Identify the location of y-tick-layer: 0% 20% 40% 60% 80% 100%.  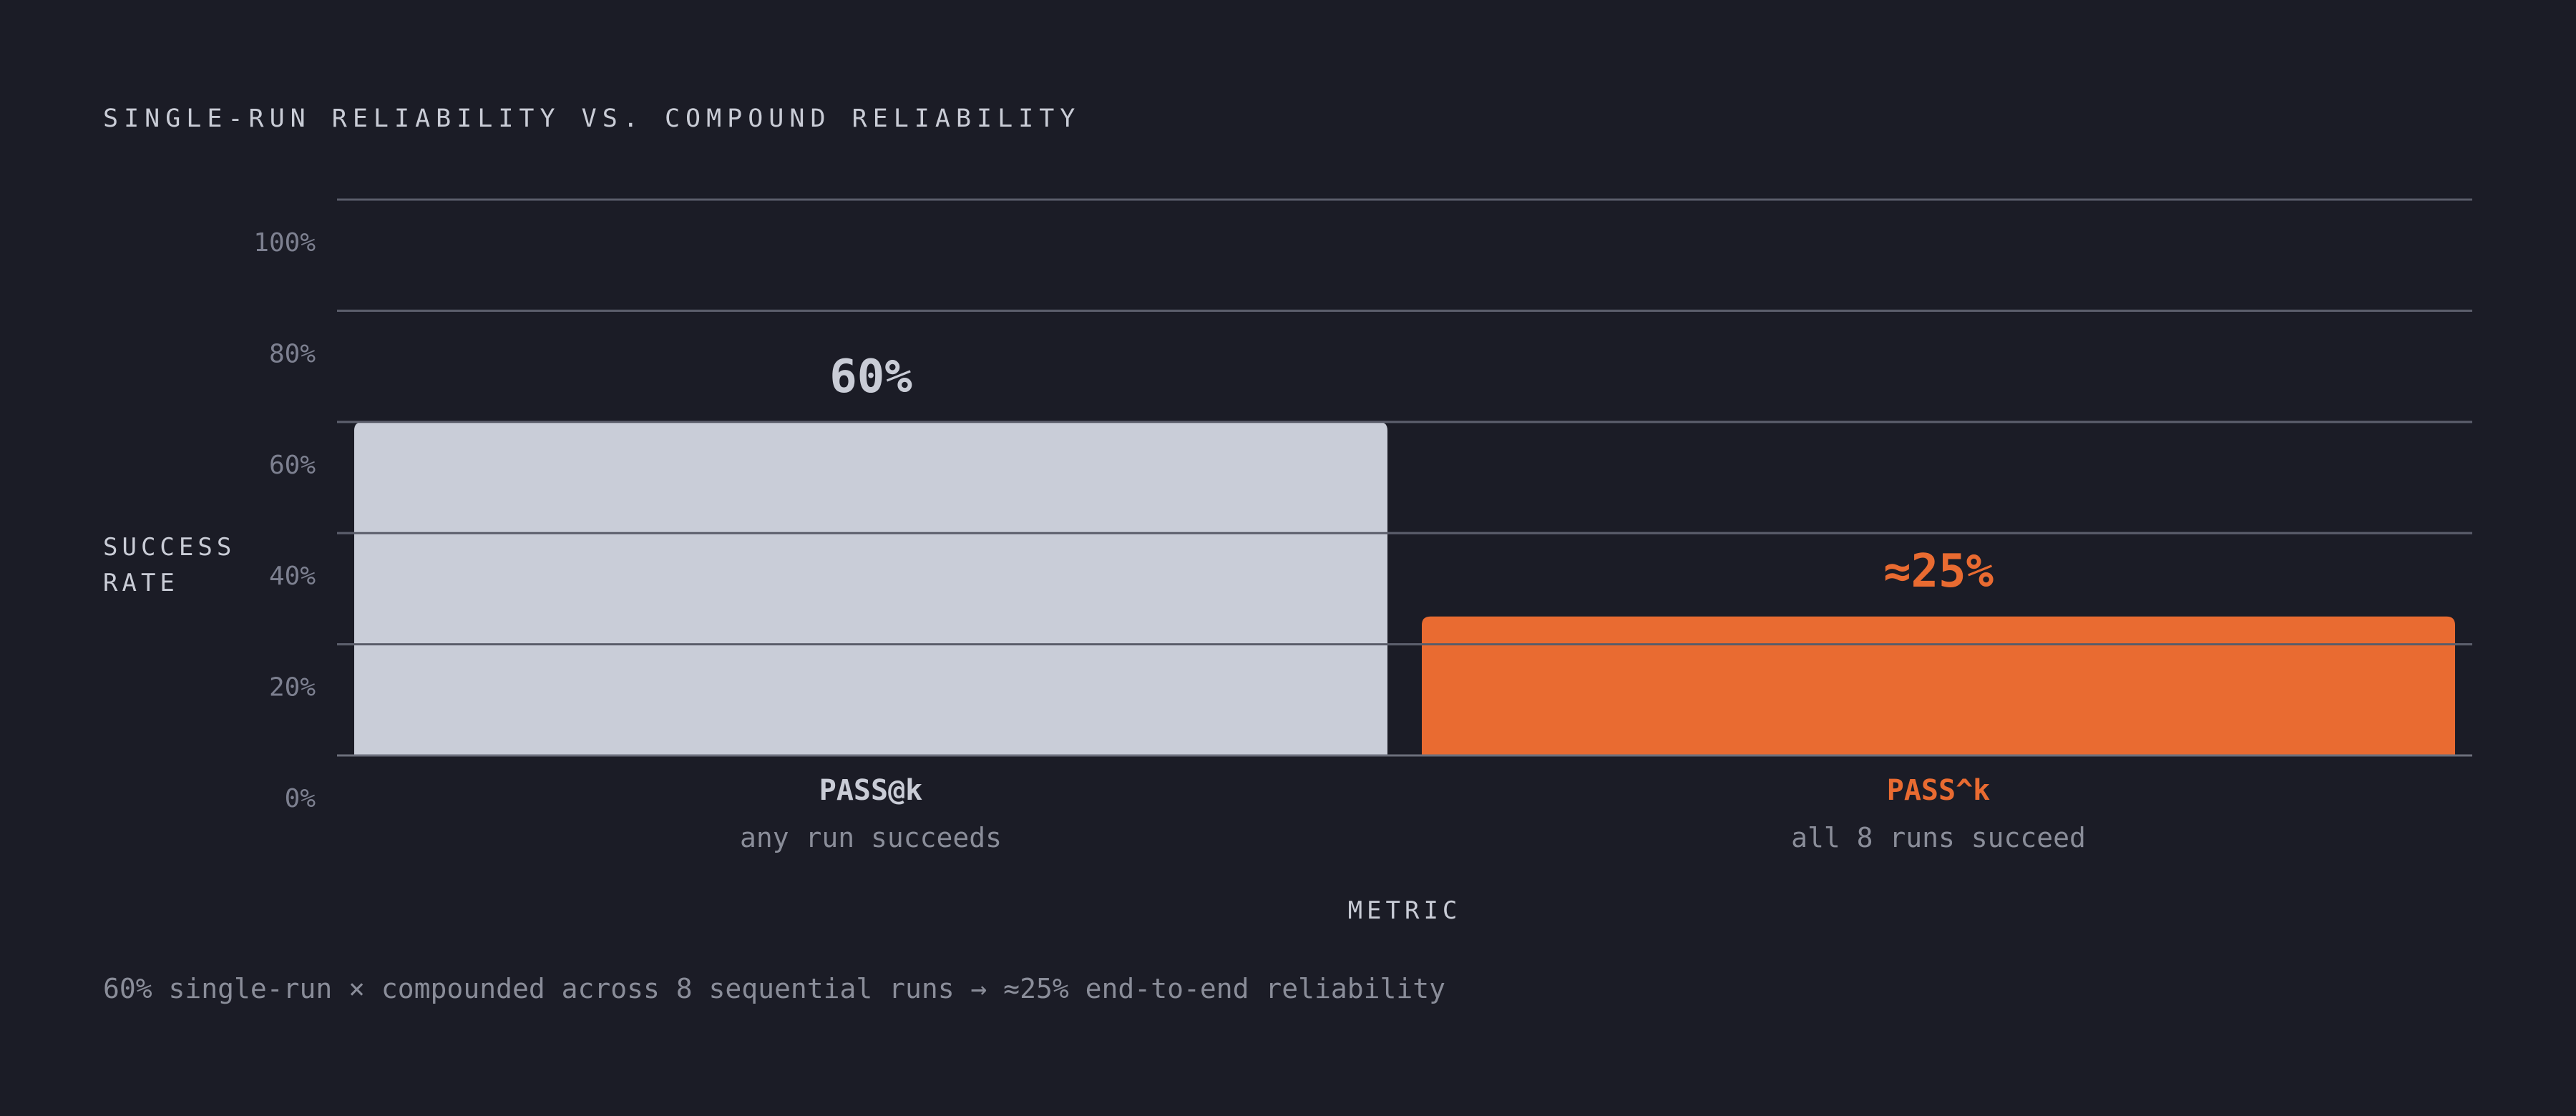
(284, 520).